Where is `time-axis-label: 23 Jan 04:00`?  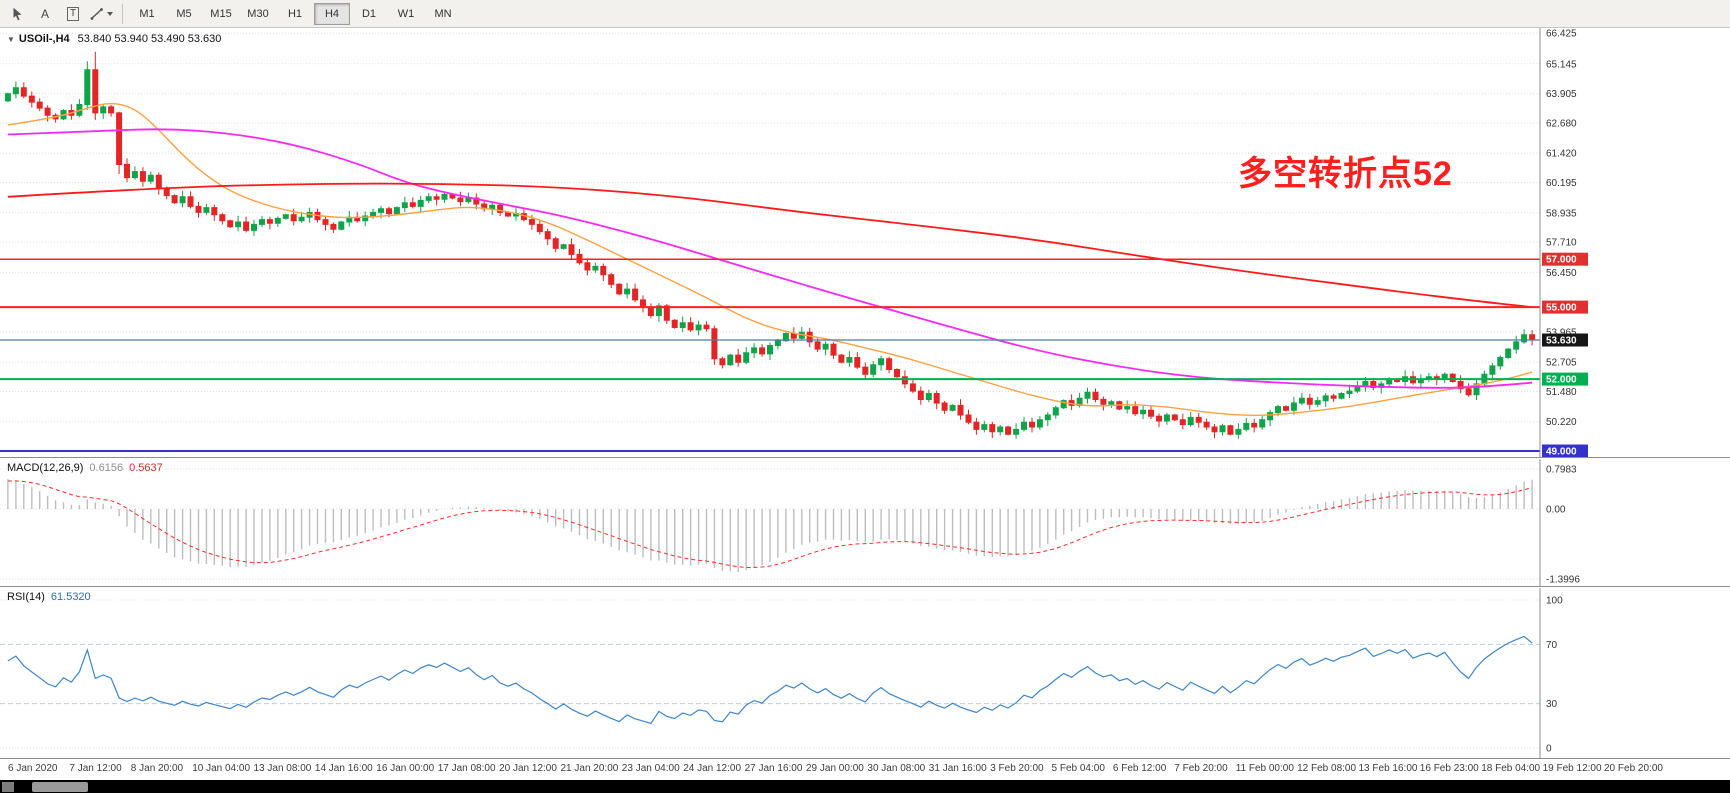
time-axis-label: 23 Jan 04:00 is located at coordinates (650, 768).